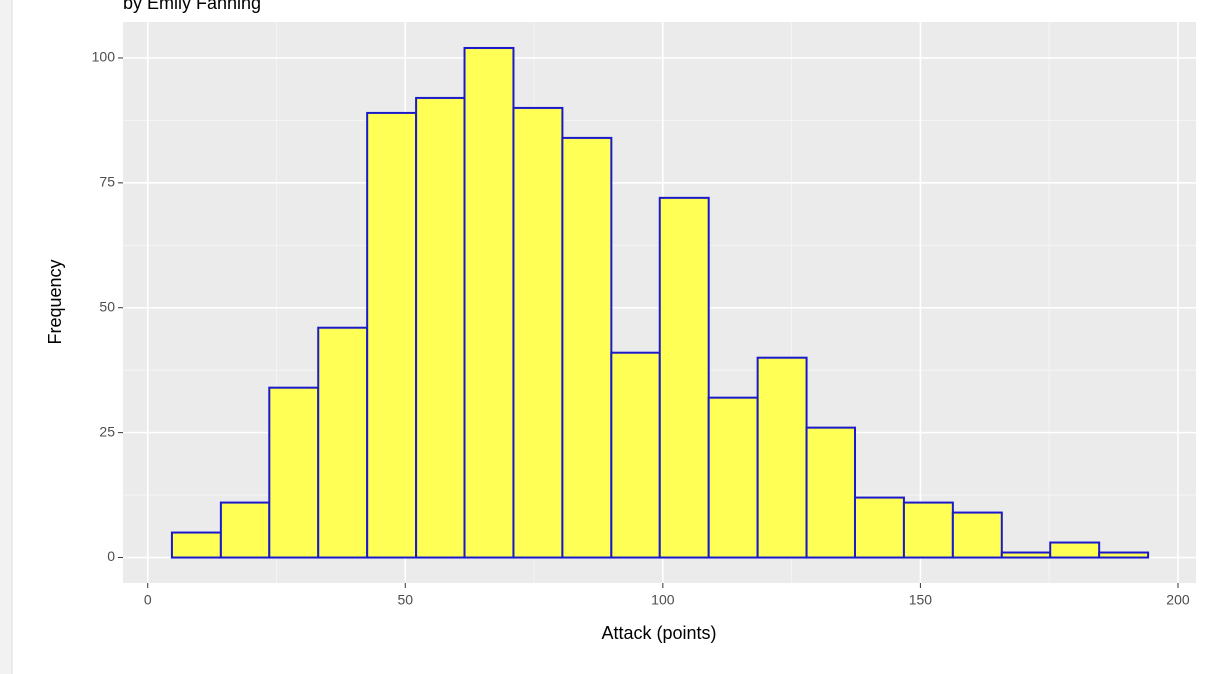  What do you see at coordinates (6, 337) in the screenshot?
I see `side-strip` at bounding box center [6, 337].